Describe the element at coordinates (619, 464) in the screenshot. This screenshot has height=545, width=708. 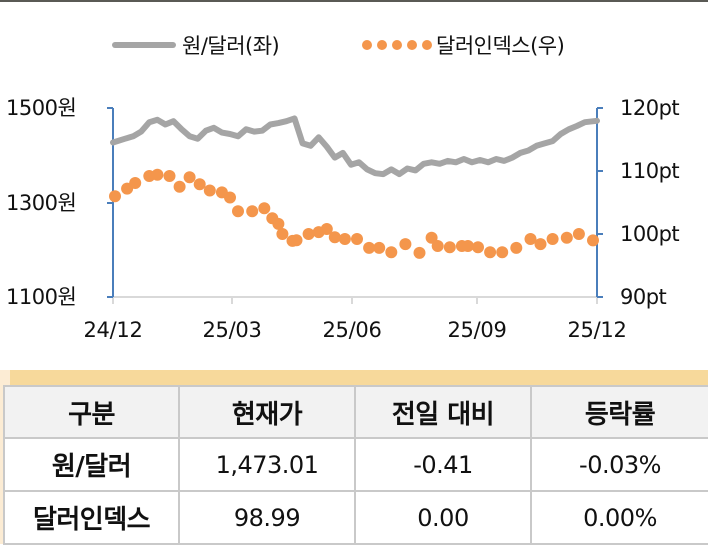
I see `row-pct: -0.03%` at that location.